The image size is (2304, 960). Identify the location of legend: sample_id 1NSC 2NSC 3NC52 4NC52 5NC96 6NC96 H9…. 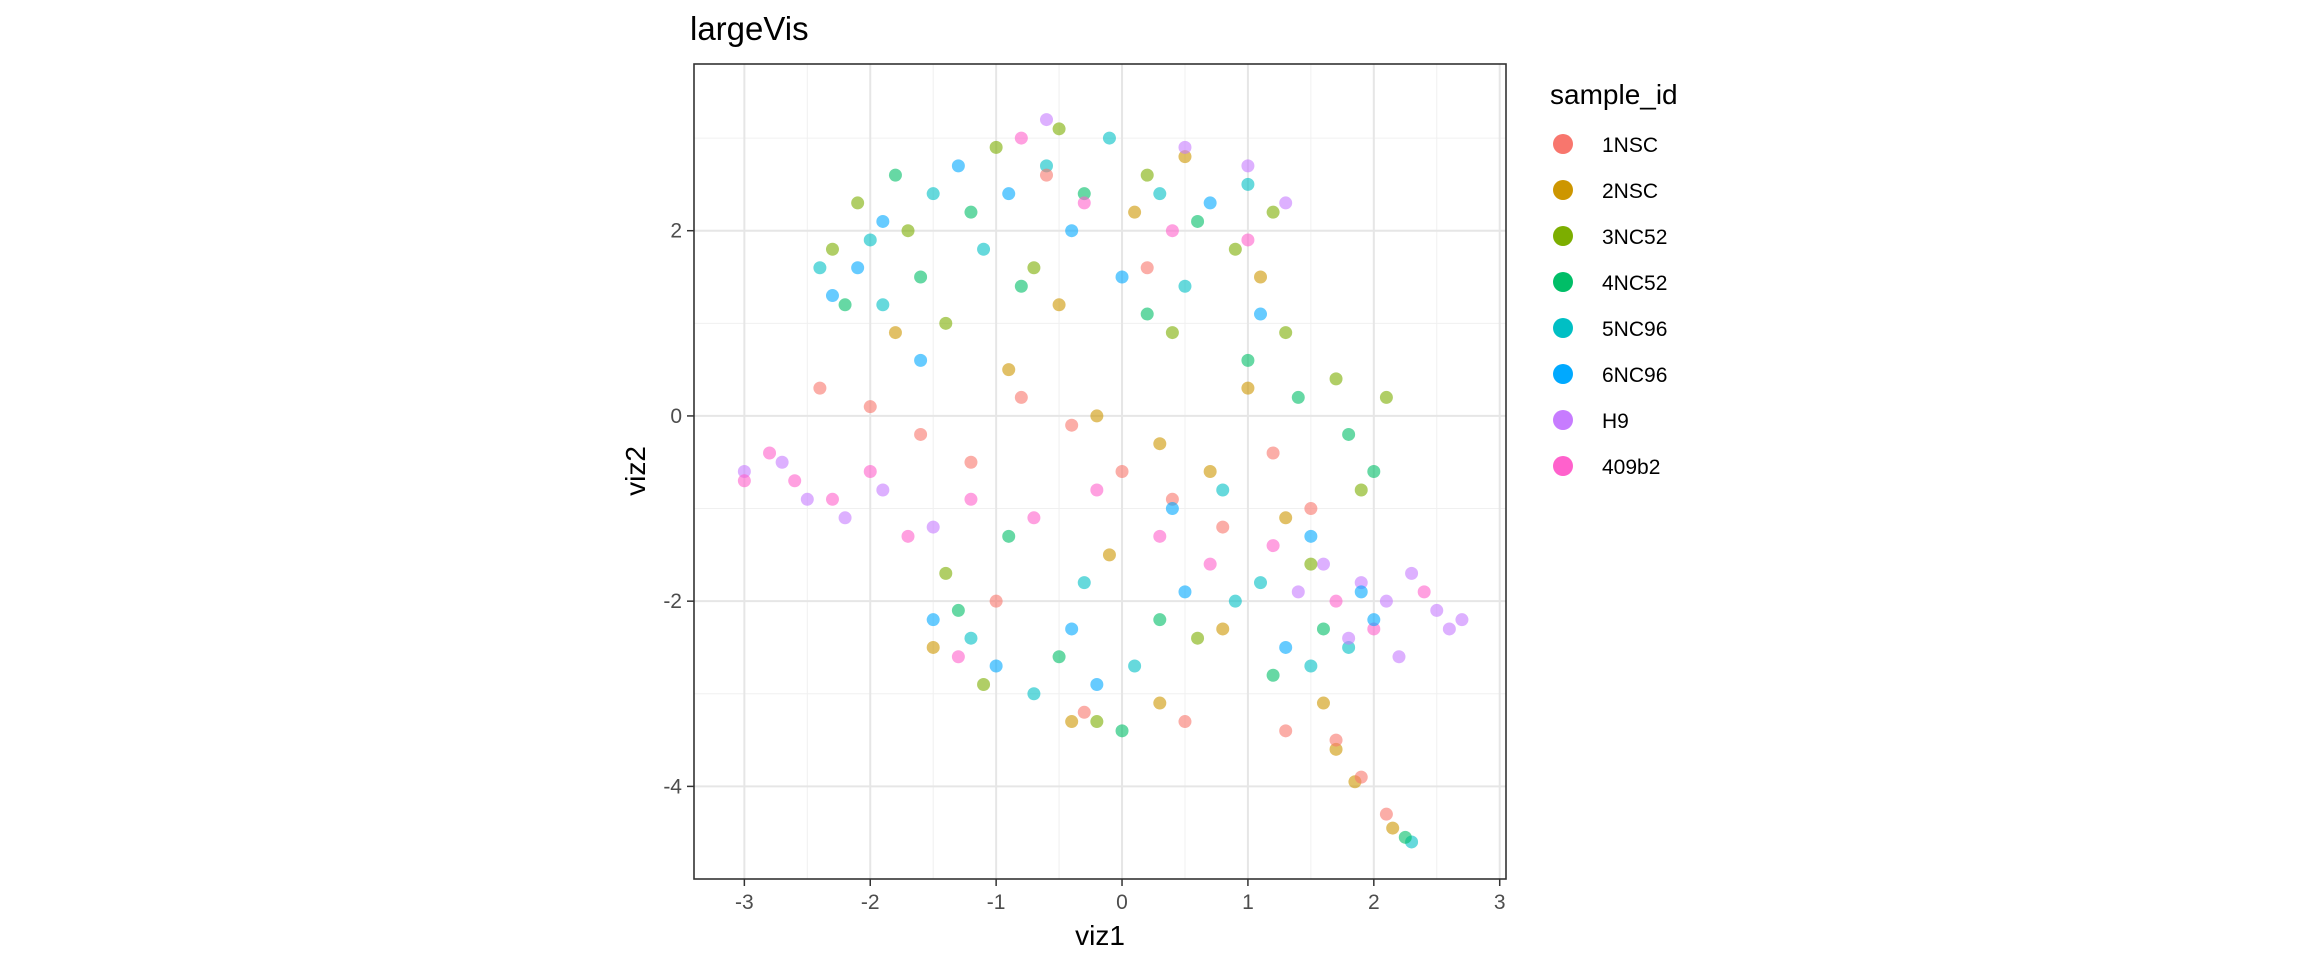
(1614, 279).